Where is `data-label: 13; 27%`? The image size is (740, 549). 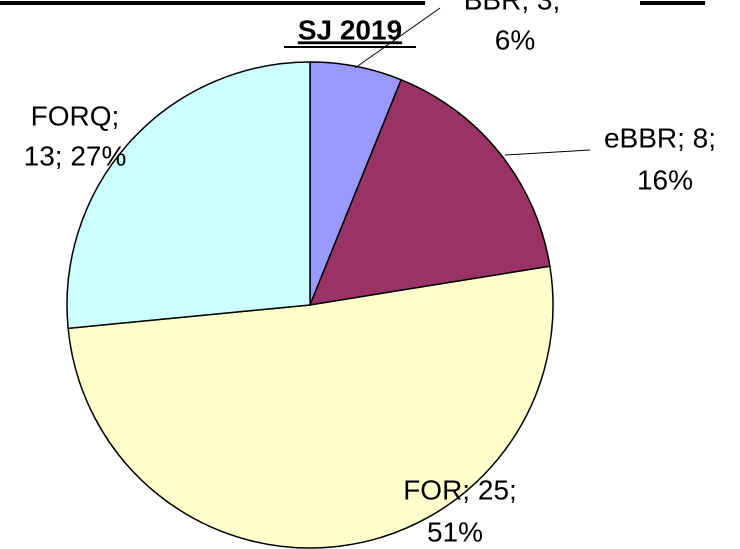
data-label: 13; 27% is located at coordinates (75, 155).